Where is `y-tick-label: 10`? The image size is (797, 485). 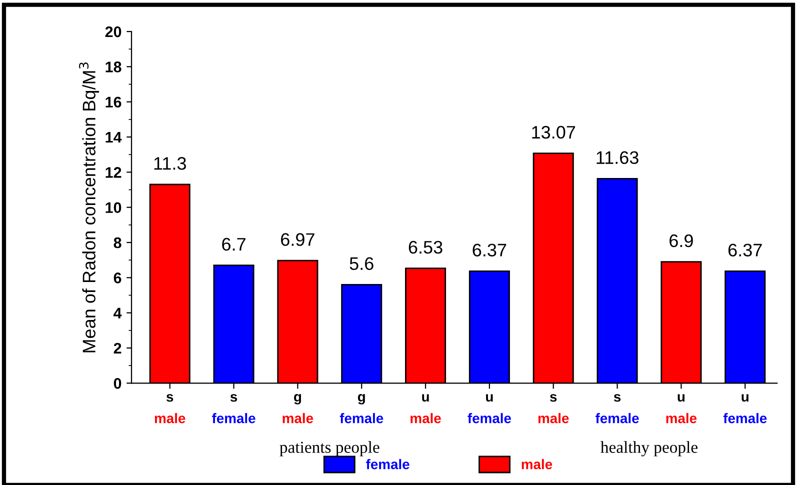
y-tick-label: 10 is located at coordinates (114, 208).